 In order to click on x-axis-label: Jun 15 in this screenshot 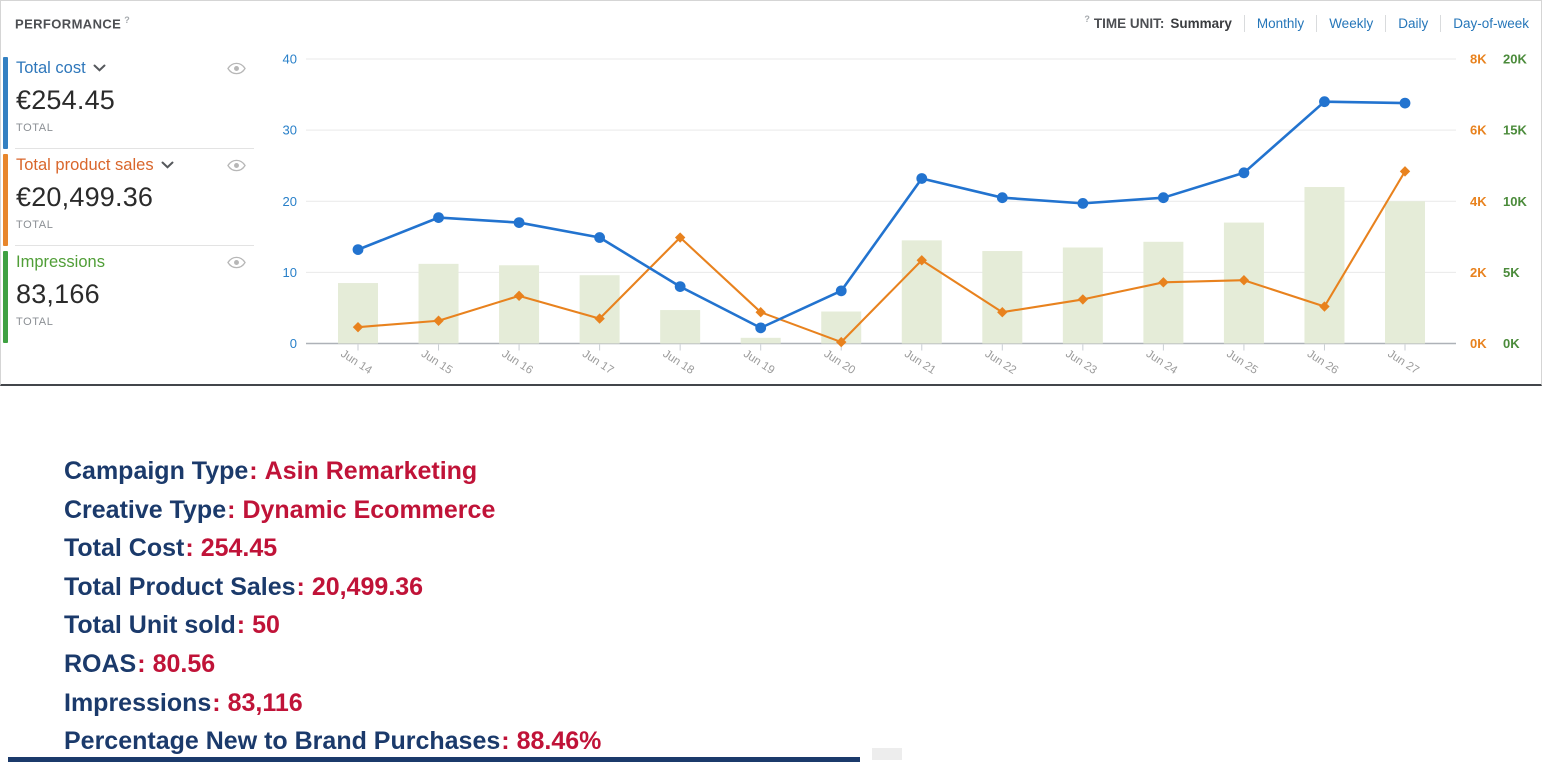, I will do `click(436, 362)`.